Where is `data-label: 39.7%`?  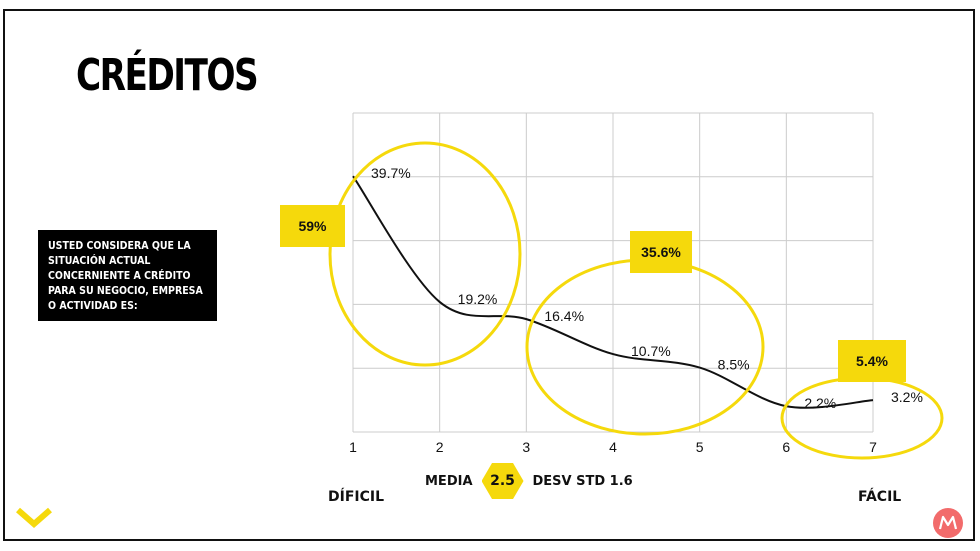 data-label: 39.7% is located at coordinates (391, 173).